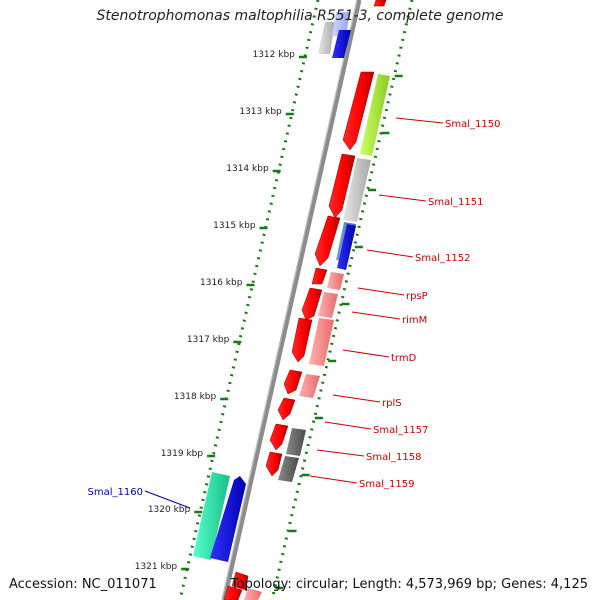 The image size is (600, 600). What do you see at coordinates (208, 340) in the screenshot?
I see `tick-label: 1317 kbp` at bounding box center [208, 340].